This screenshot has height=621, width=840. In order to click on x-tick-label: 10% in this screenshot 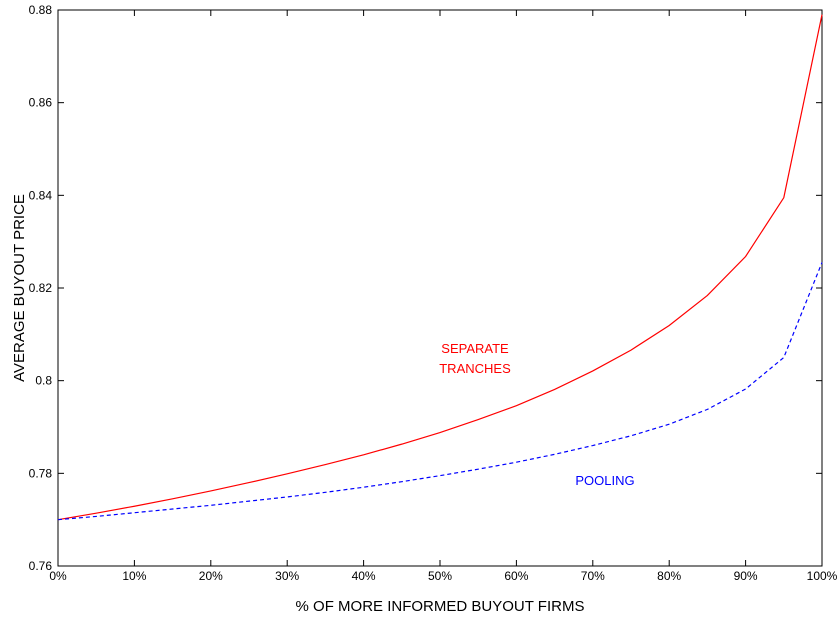, I will do `click(134, 576)`.